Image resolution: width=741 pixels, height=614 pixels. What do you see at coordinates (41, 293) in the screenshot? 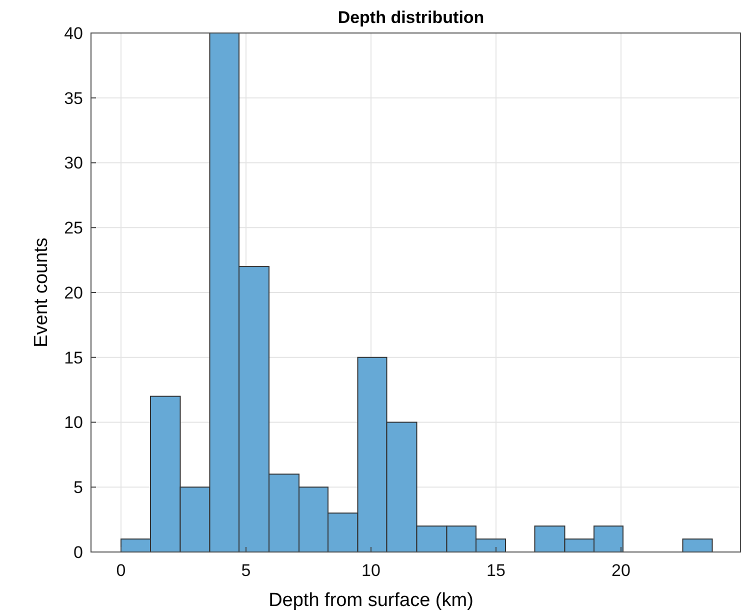
I see `y-axis-title: Event counts` at bounding box center [41, 293].